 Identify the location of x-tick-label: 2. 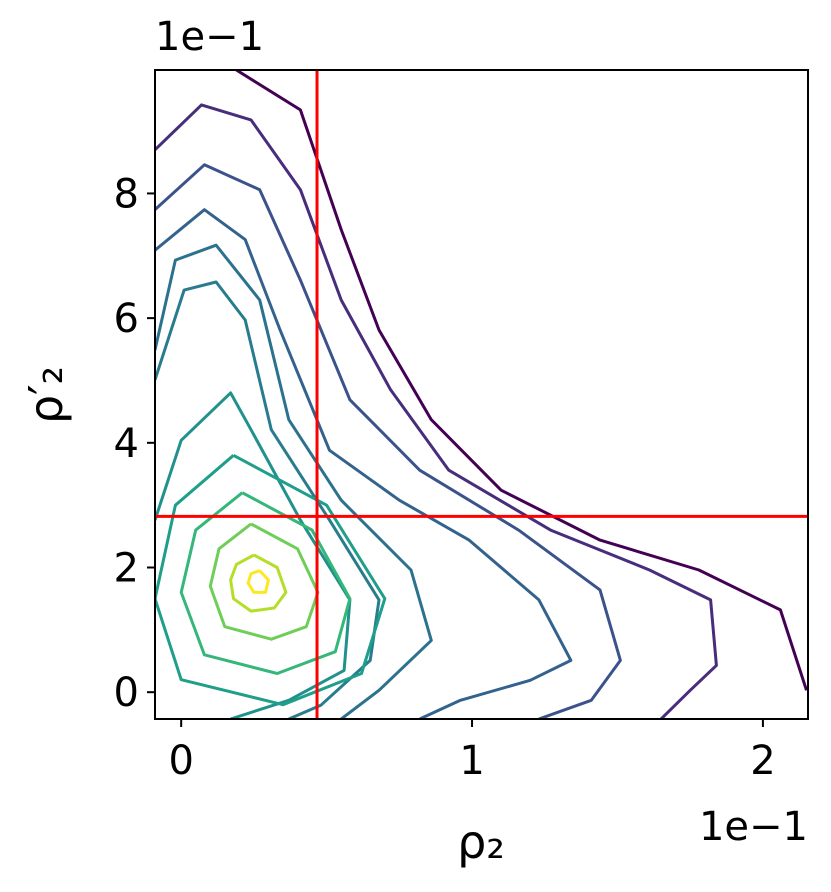
(762, 761).